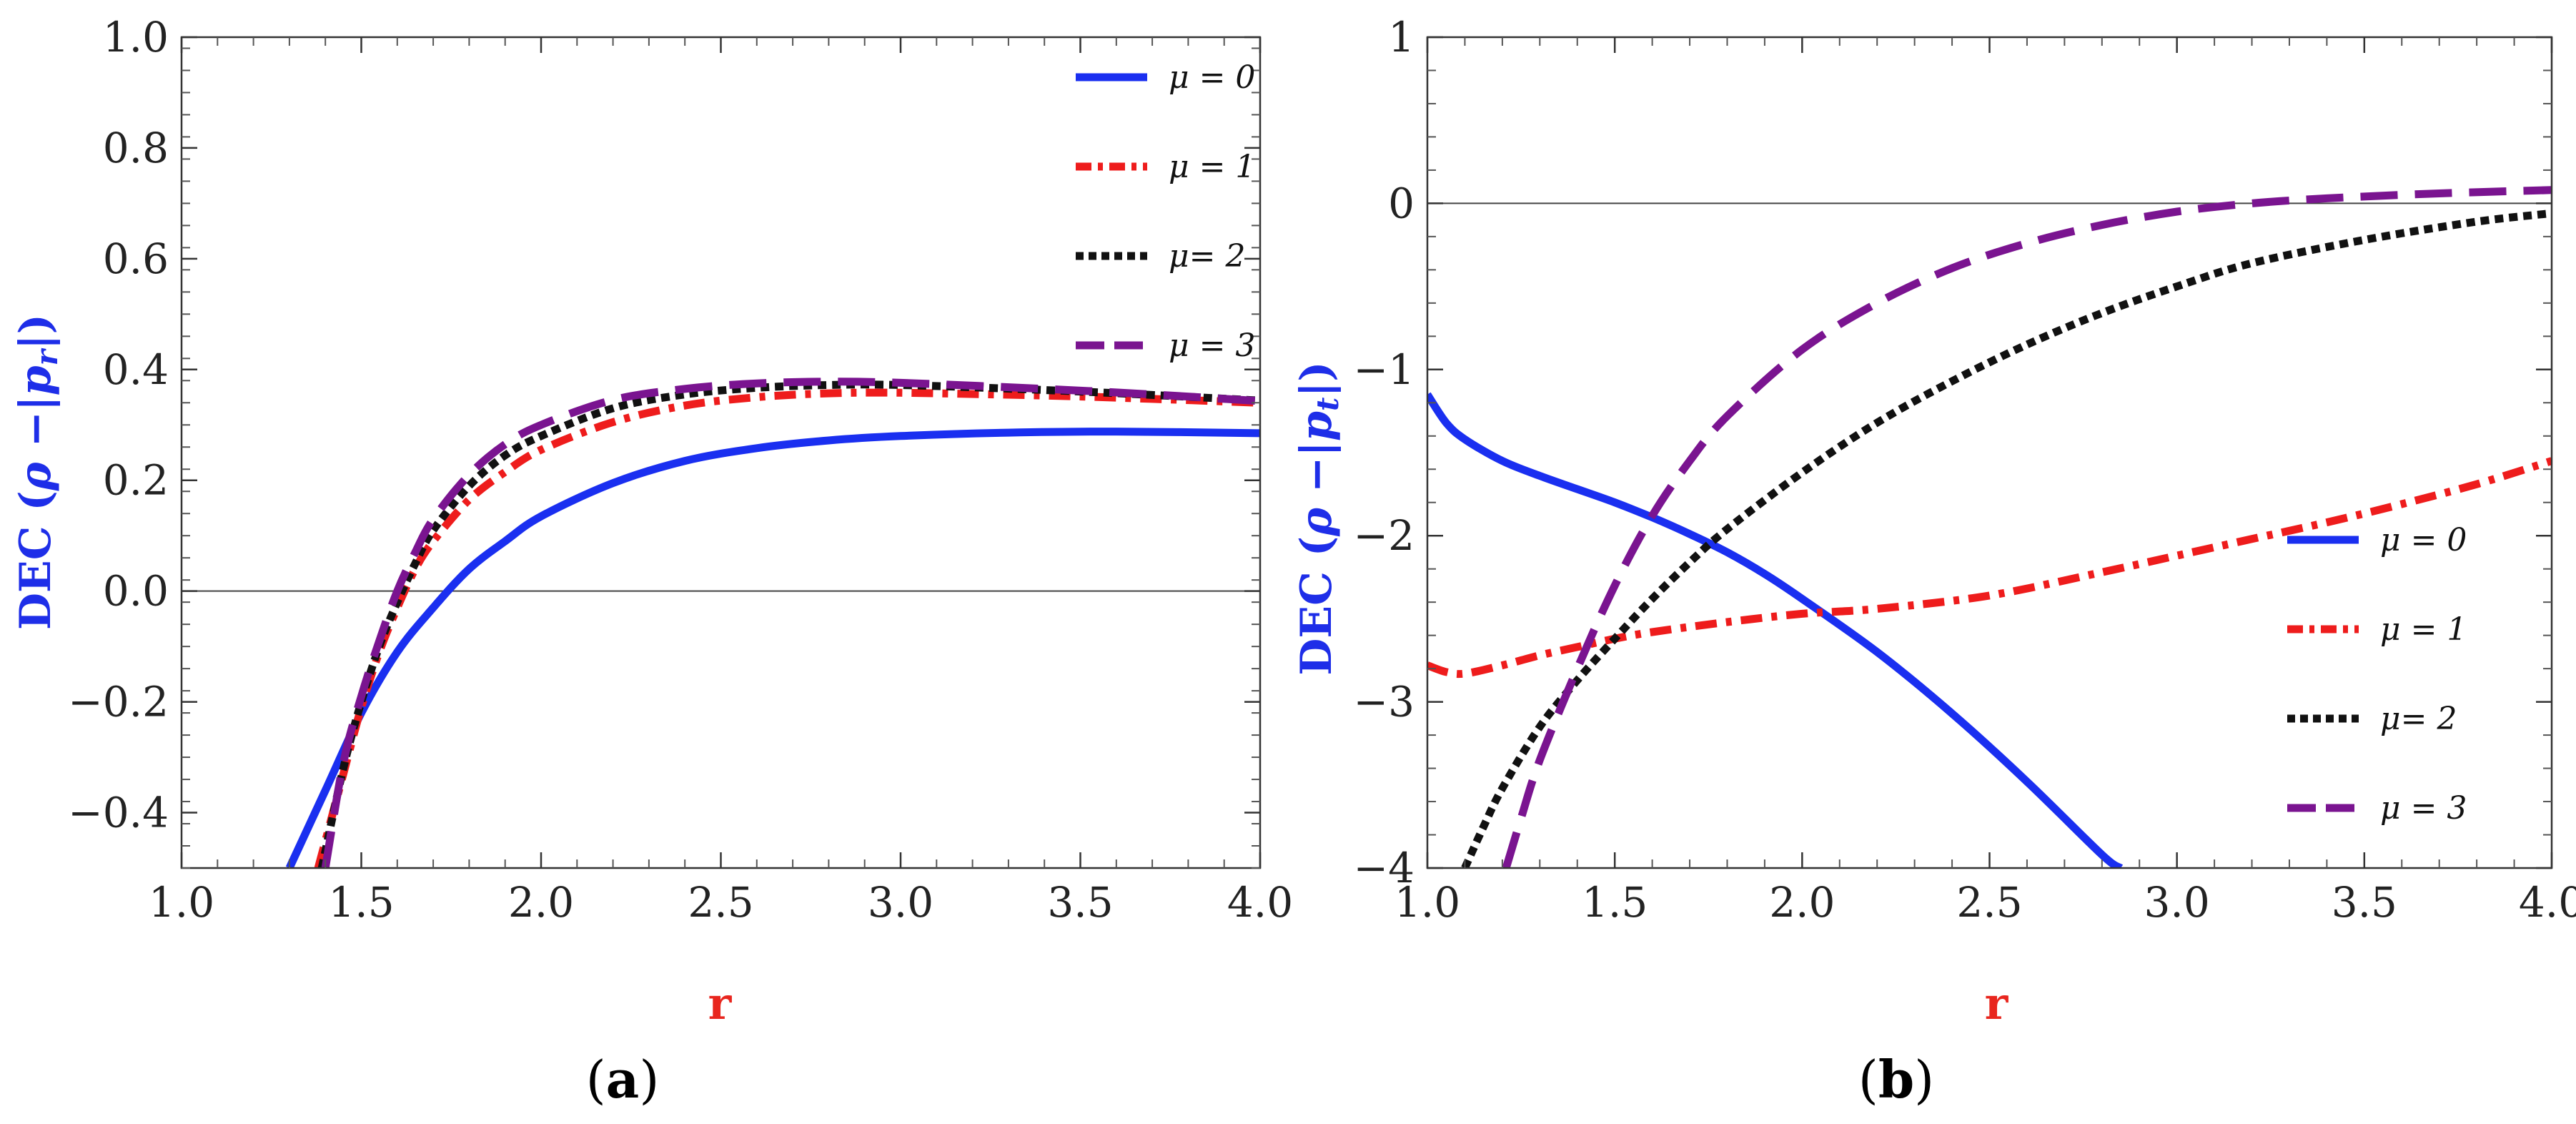  I want to click on ylabel-subscript: t, so click(1327, 405).